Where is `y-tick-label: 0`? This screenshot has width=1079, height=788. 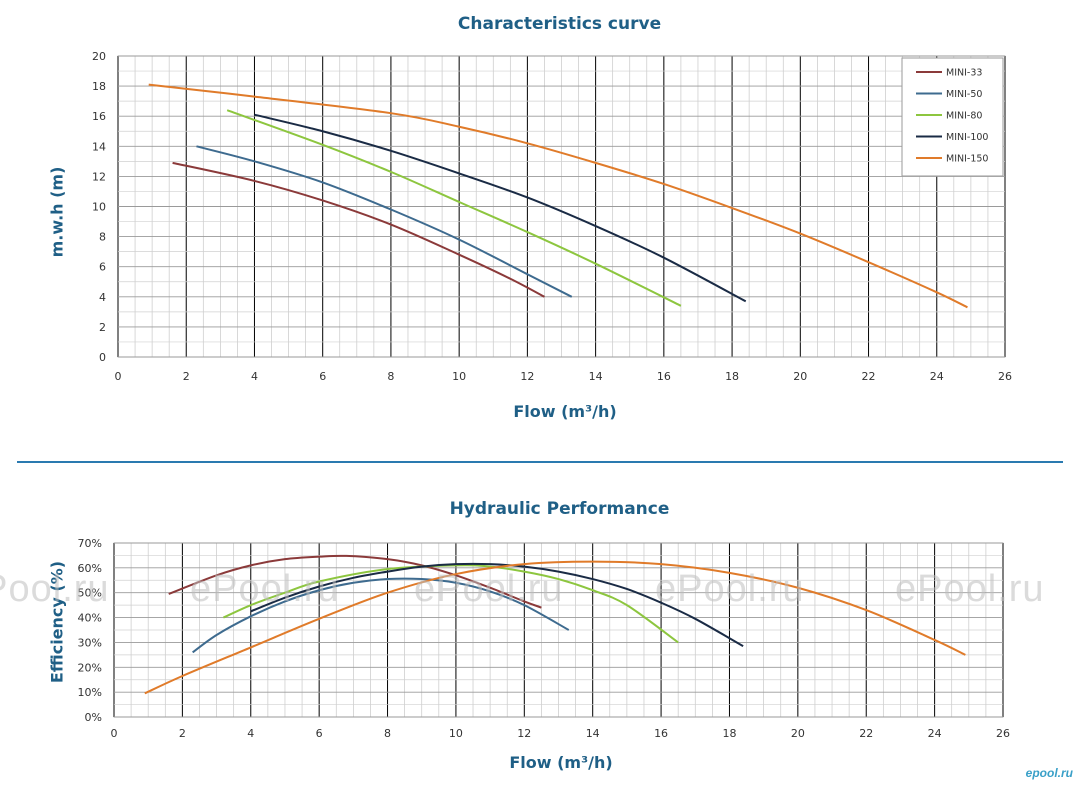 y-tick-label: 0 is located at coordinates (102, 357).